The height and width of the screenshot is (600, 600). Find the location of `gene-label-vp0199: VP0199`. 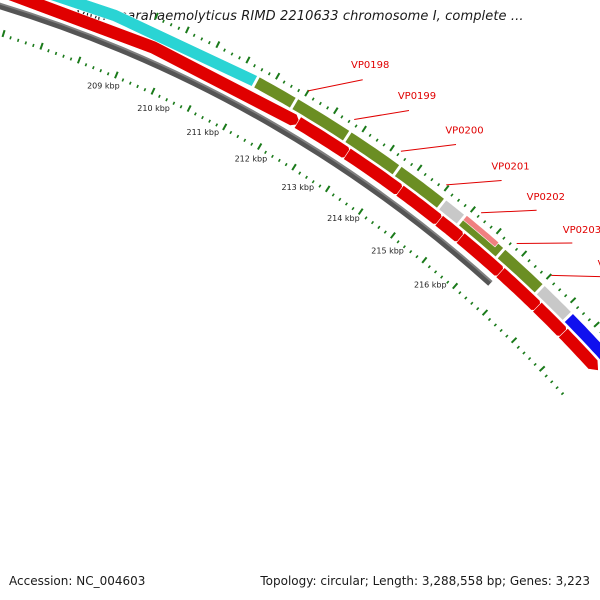

gene-label-vp0199: VP0199 is located at coordinates (417, 96).